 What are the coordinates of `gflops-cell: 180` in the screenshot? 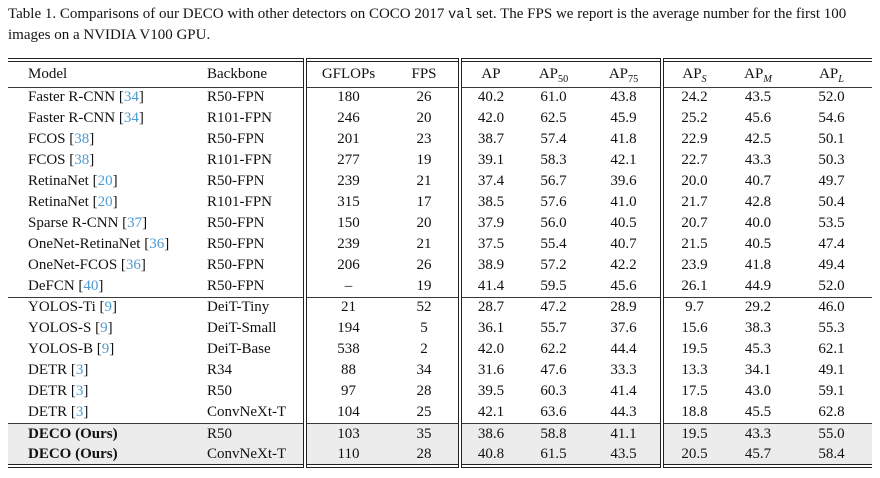 It's located at (346, 97).